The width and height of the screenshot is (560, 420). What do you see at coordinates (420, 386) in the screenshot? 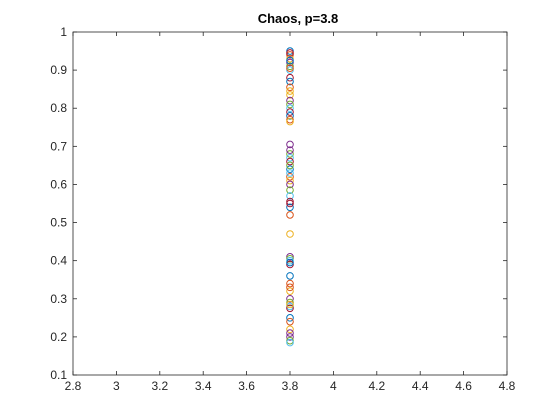
I see `x-tick-label: 4.4` at bounding box center [420, 386].